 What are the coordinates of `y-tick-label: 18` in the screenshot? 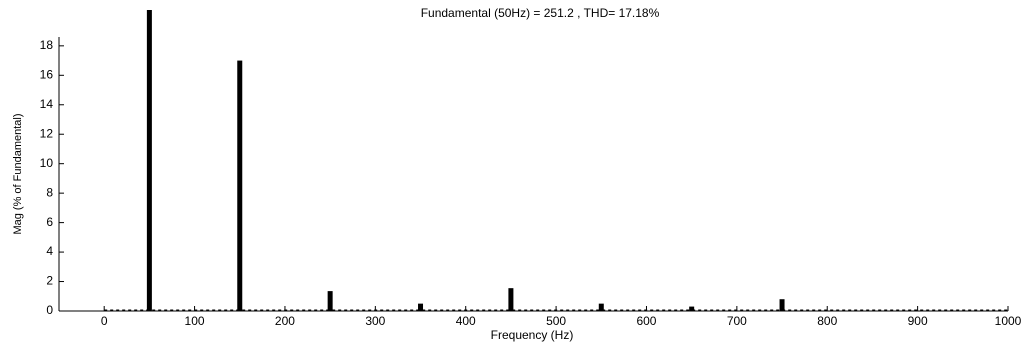 It's located at (47, 45).